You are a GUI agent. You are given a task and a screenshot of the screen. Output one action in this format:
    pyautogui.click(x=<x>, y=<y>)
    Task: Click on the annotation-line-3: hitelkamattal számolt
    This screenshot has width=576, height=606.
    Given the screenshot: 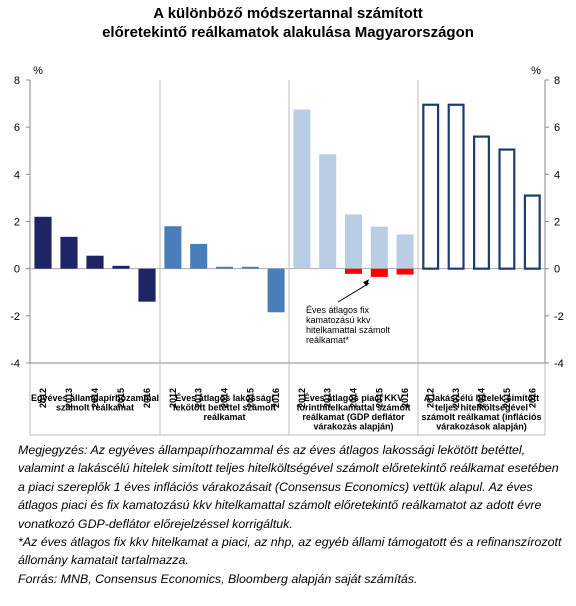 What is the action you would take?
    pyautogui.click(x=348, y=330)
    